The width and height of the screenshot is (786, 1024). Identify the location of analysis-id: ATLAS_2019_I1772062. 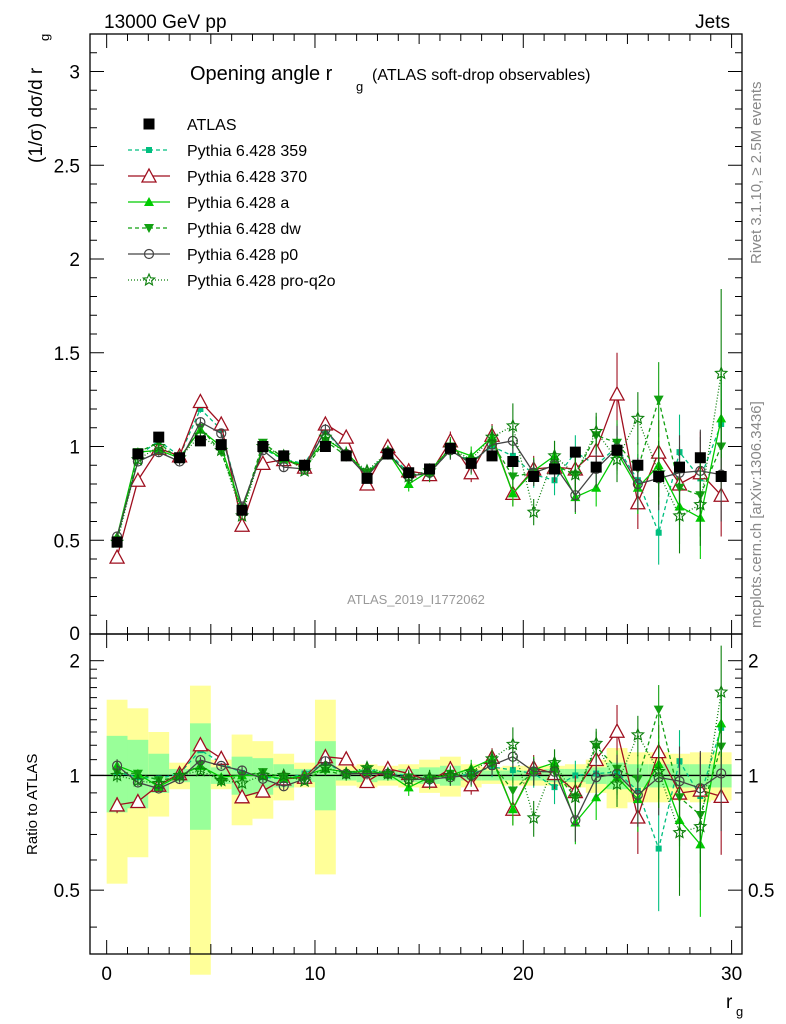
(416, 599).